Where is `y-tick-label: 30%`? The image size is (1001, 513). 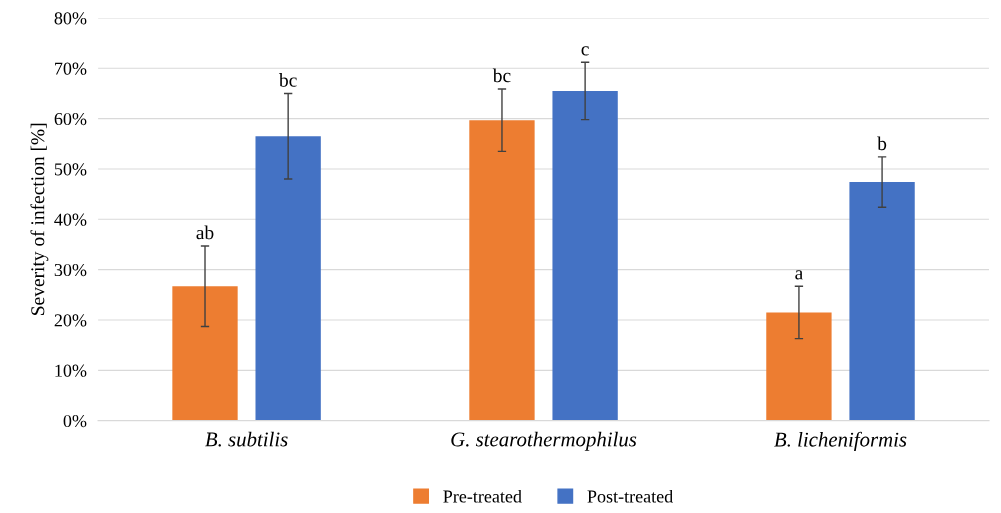 y-tick-label: 30% is located at coordinates (70, 270).